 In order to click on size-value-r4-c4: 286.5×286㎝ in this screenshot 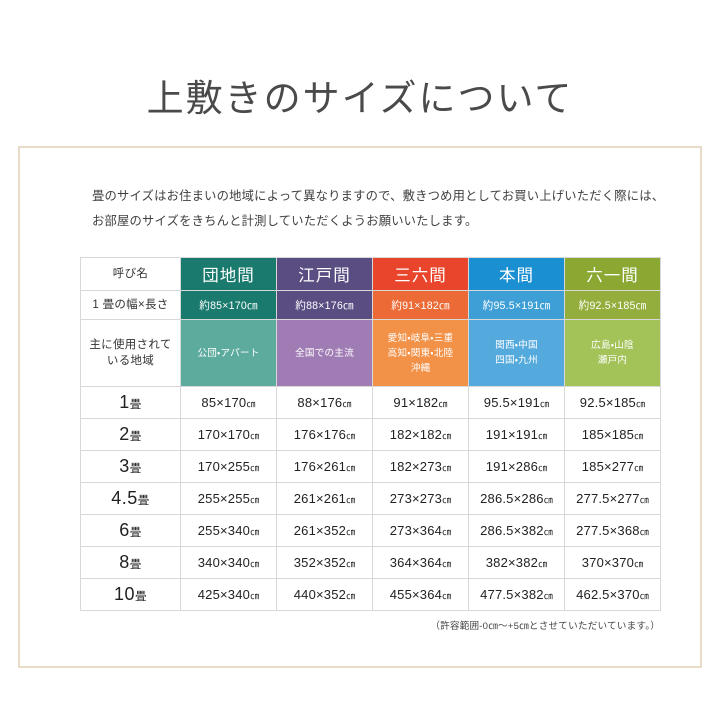, I will do `click(516, 498)`.